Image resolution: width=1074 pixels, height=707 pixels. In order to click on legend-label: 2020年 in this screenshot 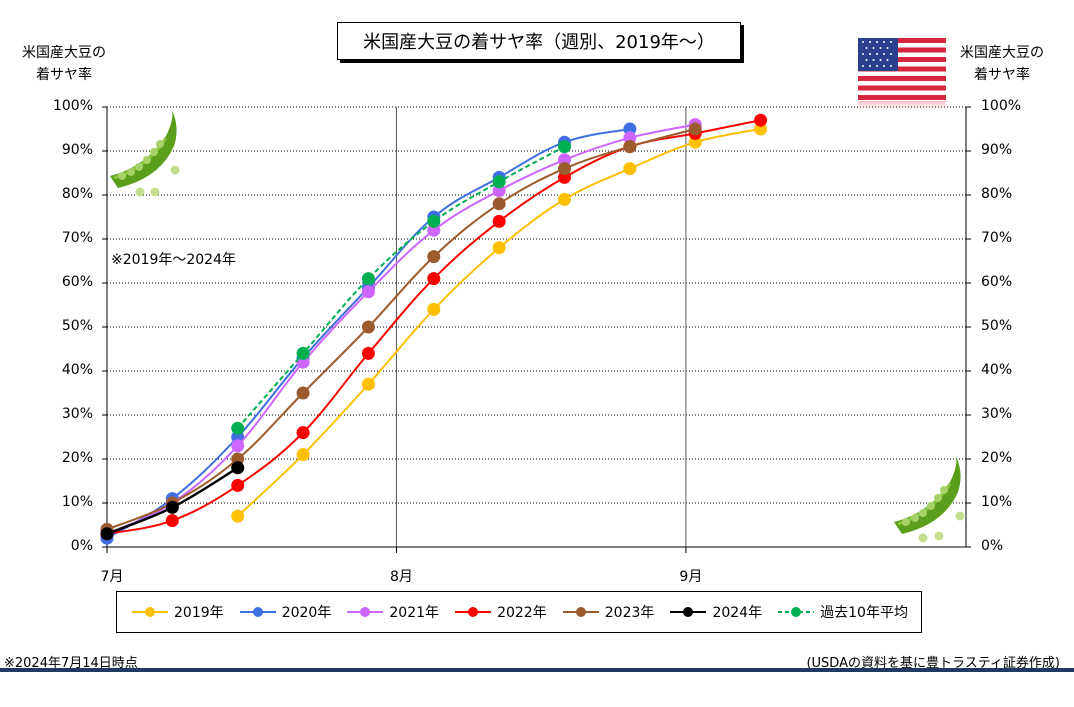, I will do `click(306, 613)`.